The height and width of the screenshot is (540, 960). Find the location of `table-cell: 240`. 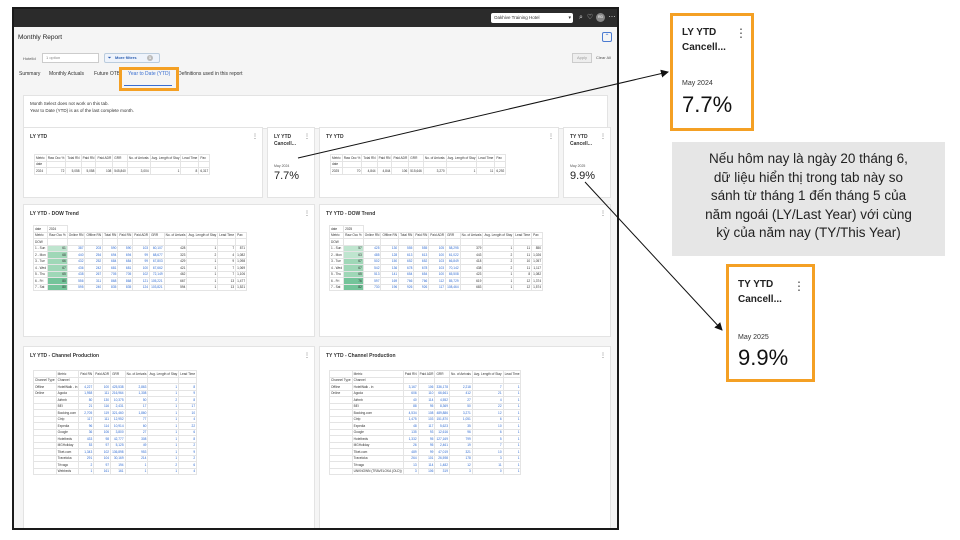

table-cell: 240 is located at coordinates (94, 287).